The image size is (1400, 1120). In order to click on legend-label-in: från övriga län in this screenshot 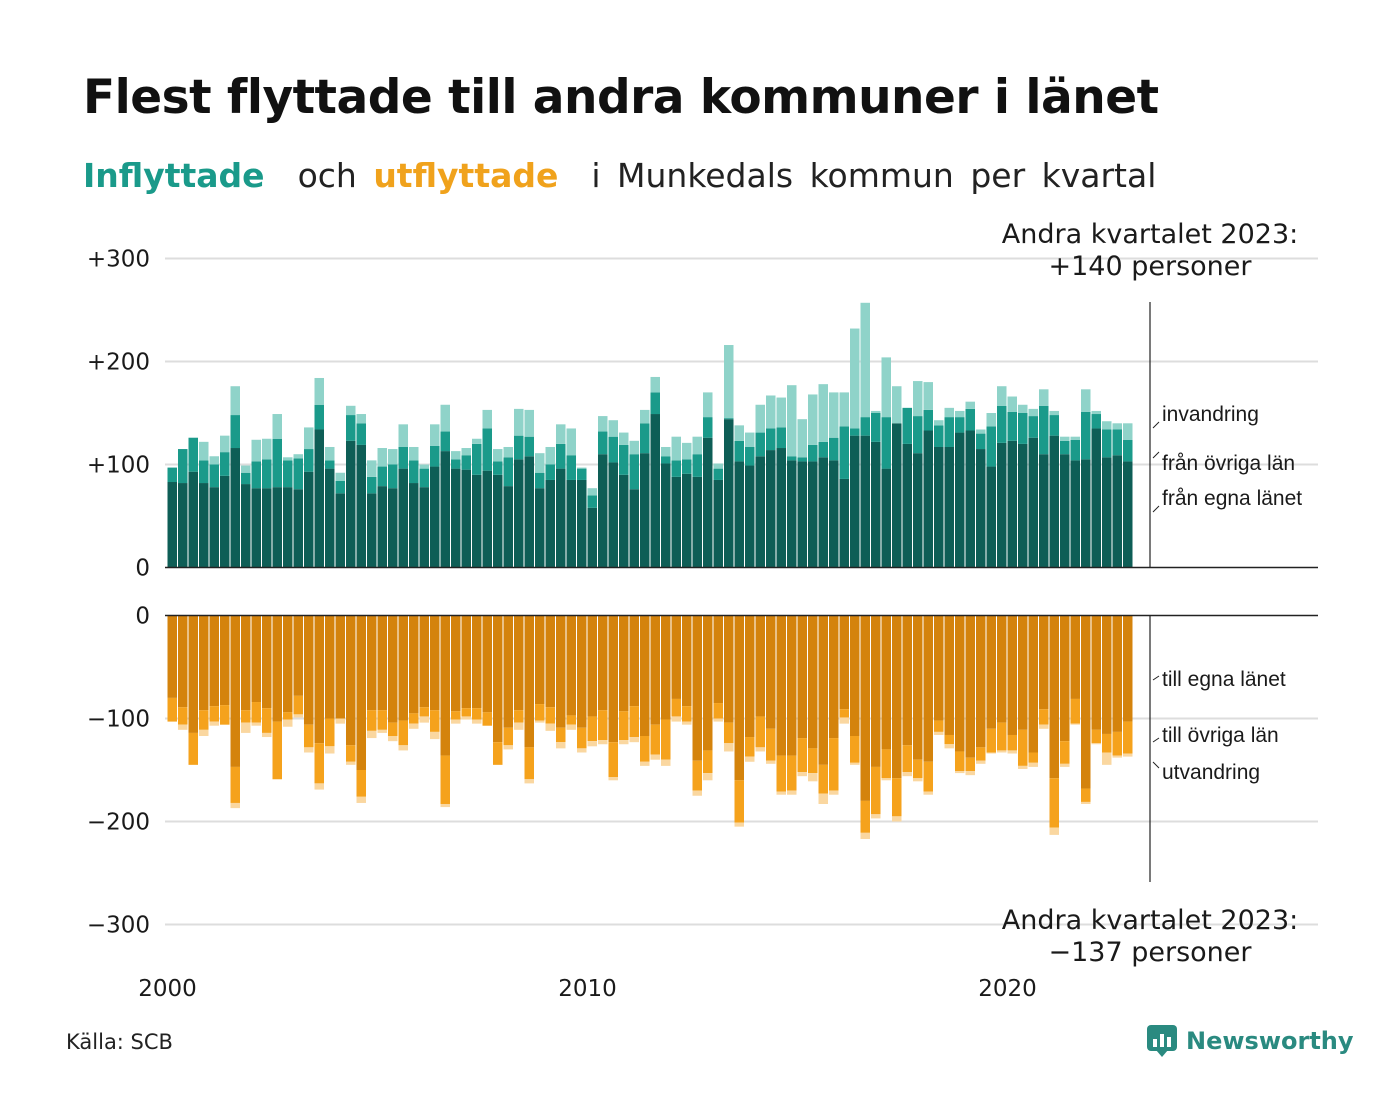, I will do `click(1228, 463)`.